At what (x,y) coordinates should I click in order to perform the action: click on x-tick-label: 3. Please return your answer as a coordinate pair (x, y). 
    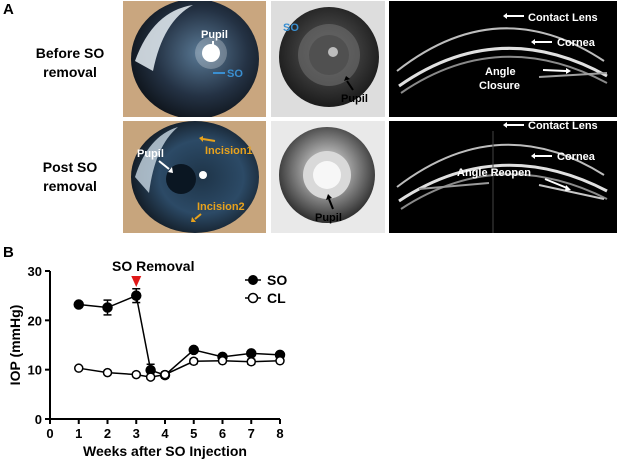
    Looking at the image, I should click on (136, 433).